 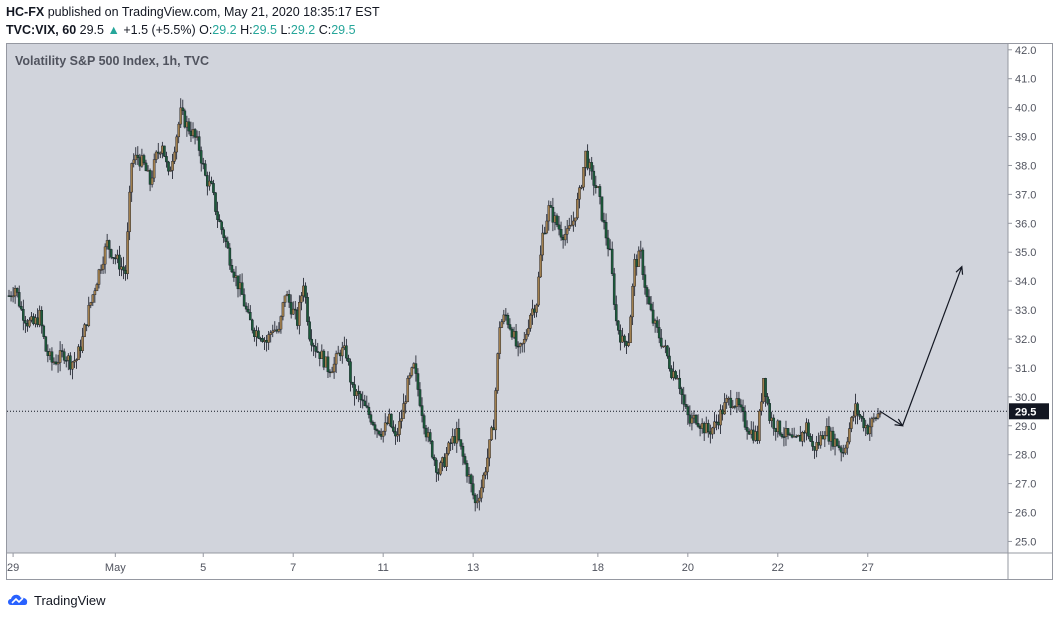 What do you see at coordinates (325, 30) in the screenshot?
I see `close-label: C:` at bounding box center [325, 30].